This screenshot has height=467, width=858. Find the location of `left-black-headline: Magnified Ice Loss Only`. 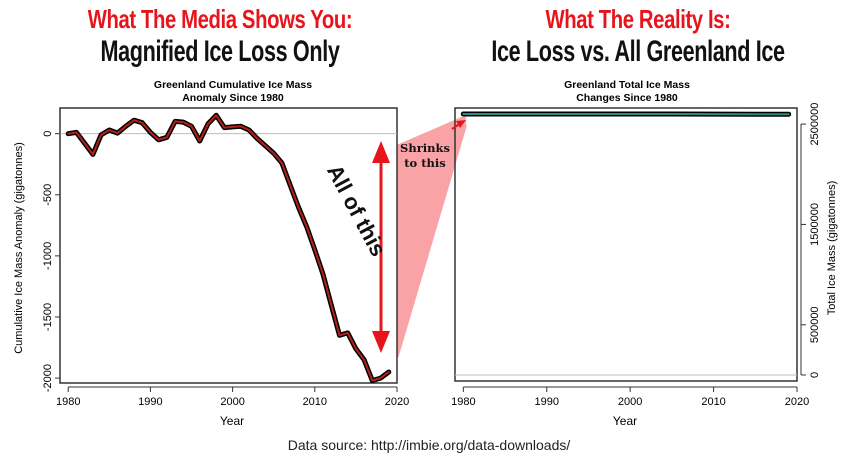

left-black-headline: Magnified Ice Loss Only is located at coordinates (220, 51).